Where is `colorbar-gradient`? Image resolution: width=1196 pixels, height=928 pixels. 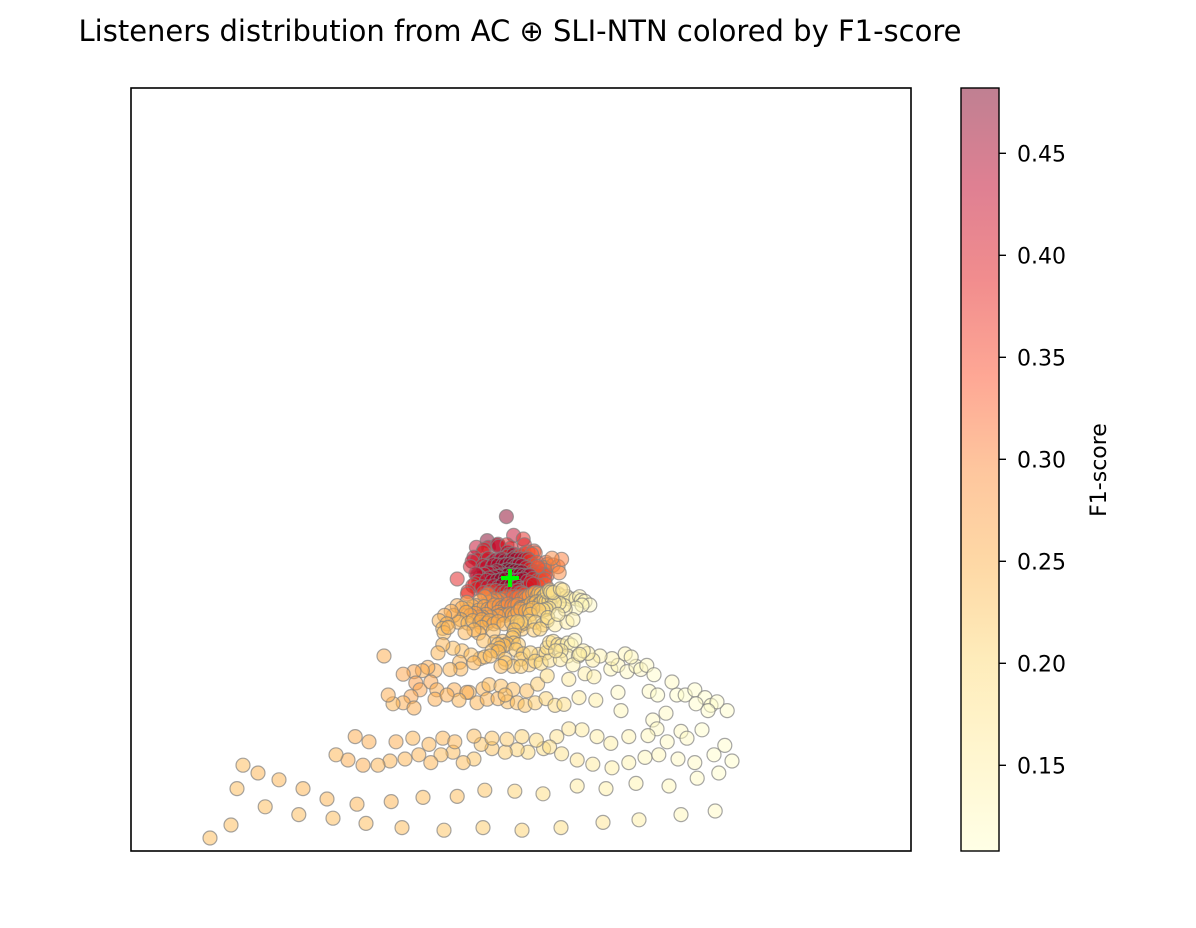
colorbar-gradient is located at coordinates (980, 469).